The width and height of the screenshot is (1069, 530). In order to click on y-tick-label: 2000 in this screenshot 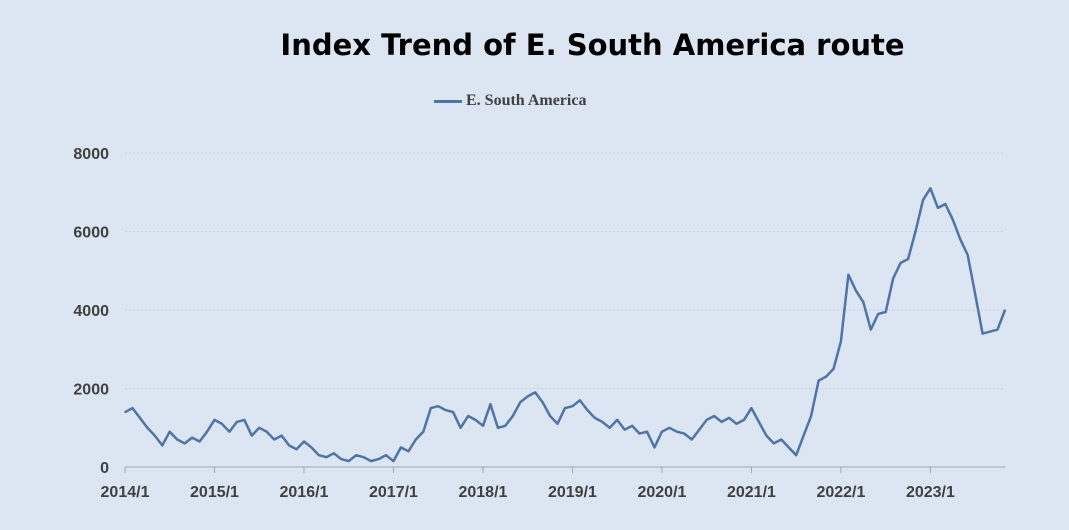, I will do `click(91, 390)`.